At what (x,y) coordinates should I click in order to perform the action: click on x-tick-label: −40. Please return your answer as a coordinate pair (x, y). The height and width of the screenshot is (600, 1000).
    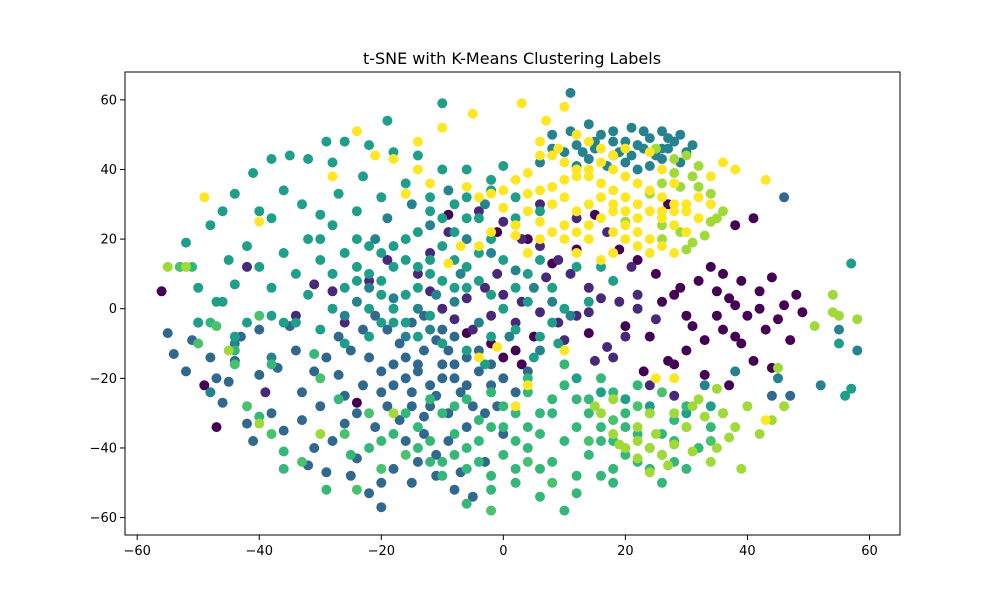
    Looking at the image, I should click on (259, 551).